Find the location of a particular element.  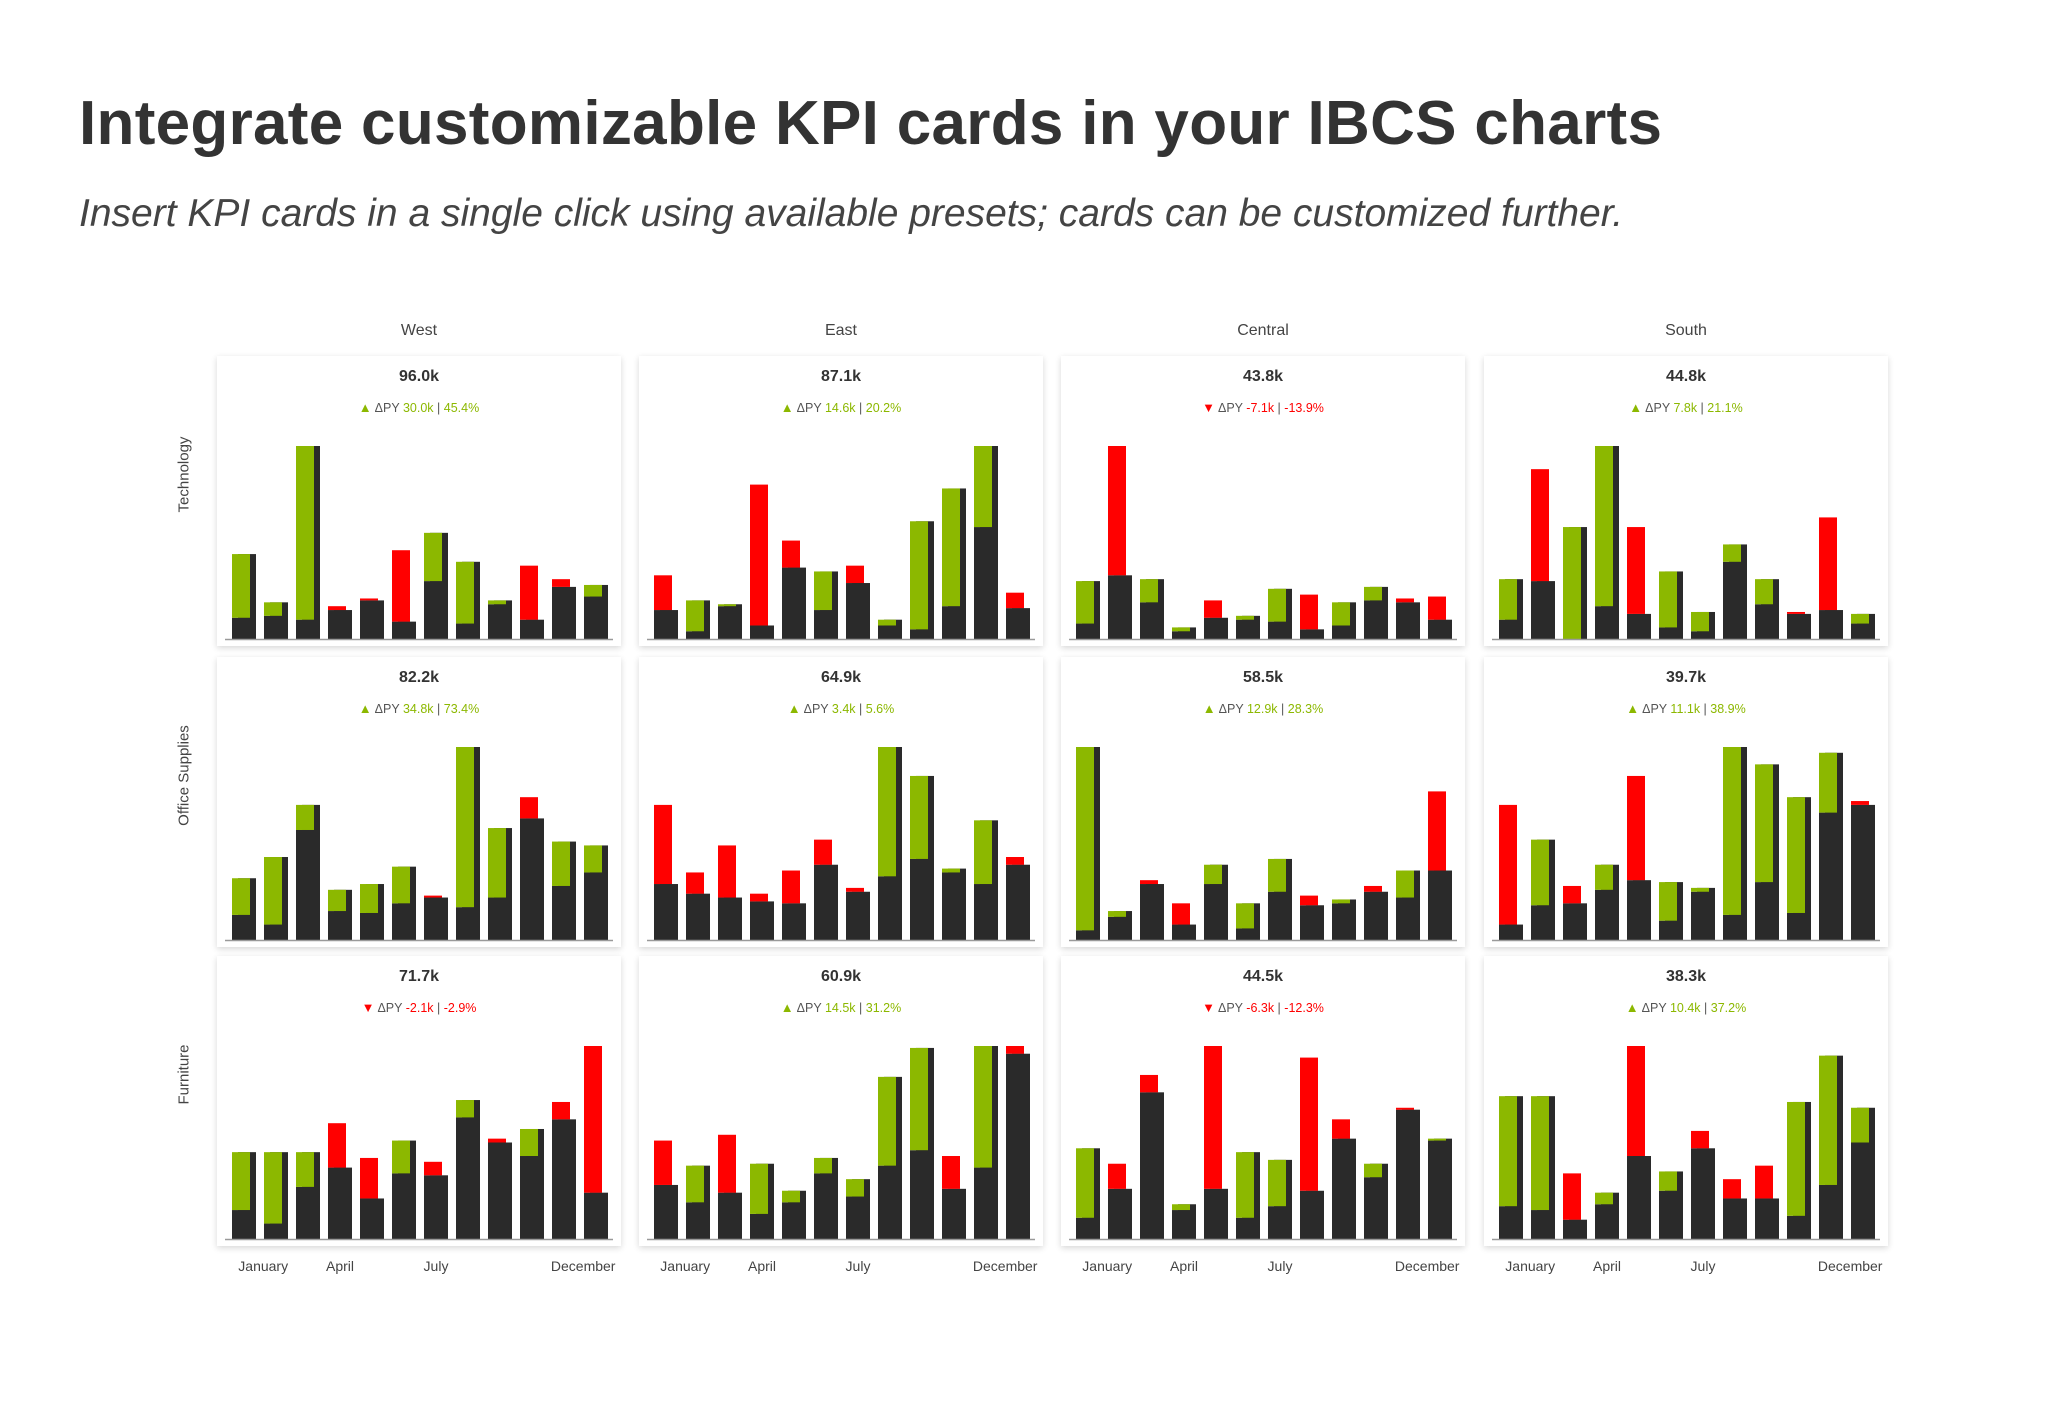

kpi-card: 44.5k ▼ ΔPY -6.3k | -12.3% is located at coordinates (1263, 1101).